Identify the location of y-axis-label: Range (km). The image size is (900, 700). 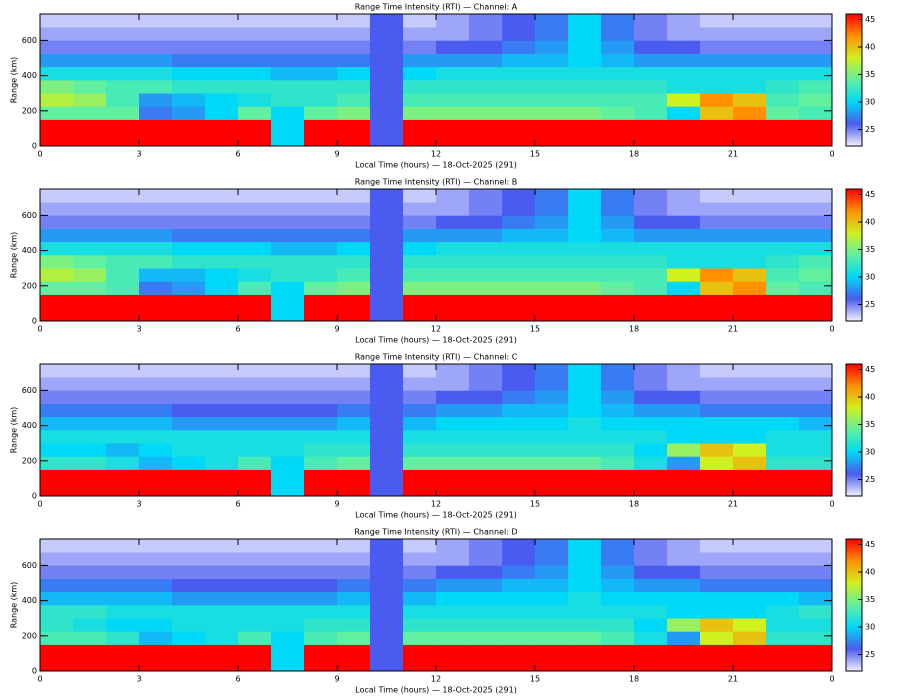
(14, 430).